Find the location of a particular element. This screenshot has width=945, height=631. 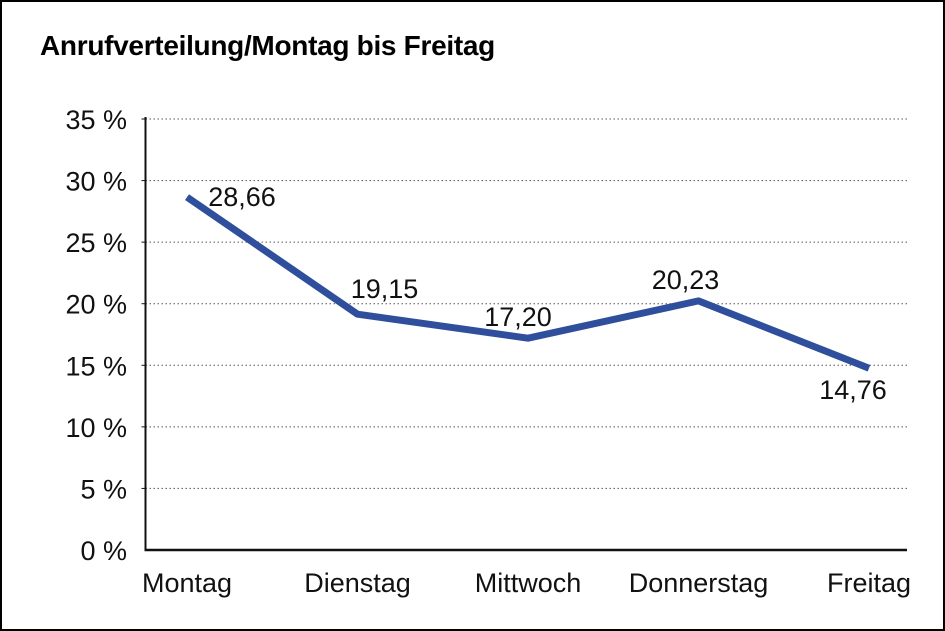

y-tick-label: 25 % is located at coordinates (96, 243).